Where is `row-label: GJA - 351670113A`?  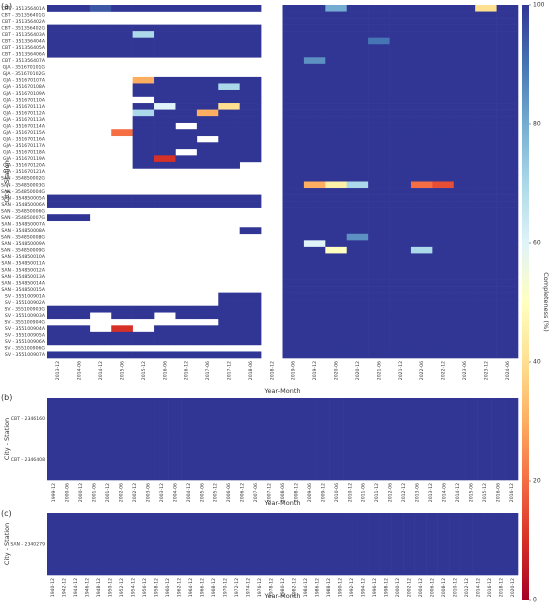 row-label: GJA - 351670113A is located at coordinates (24, 120).